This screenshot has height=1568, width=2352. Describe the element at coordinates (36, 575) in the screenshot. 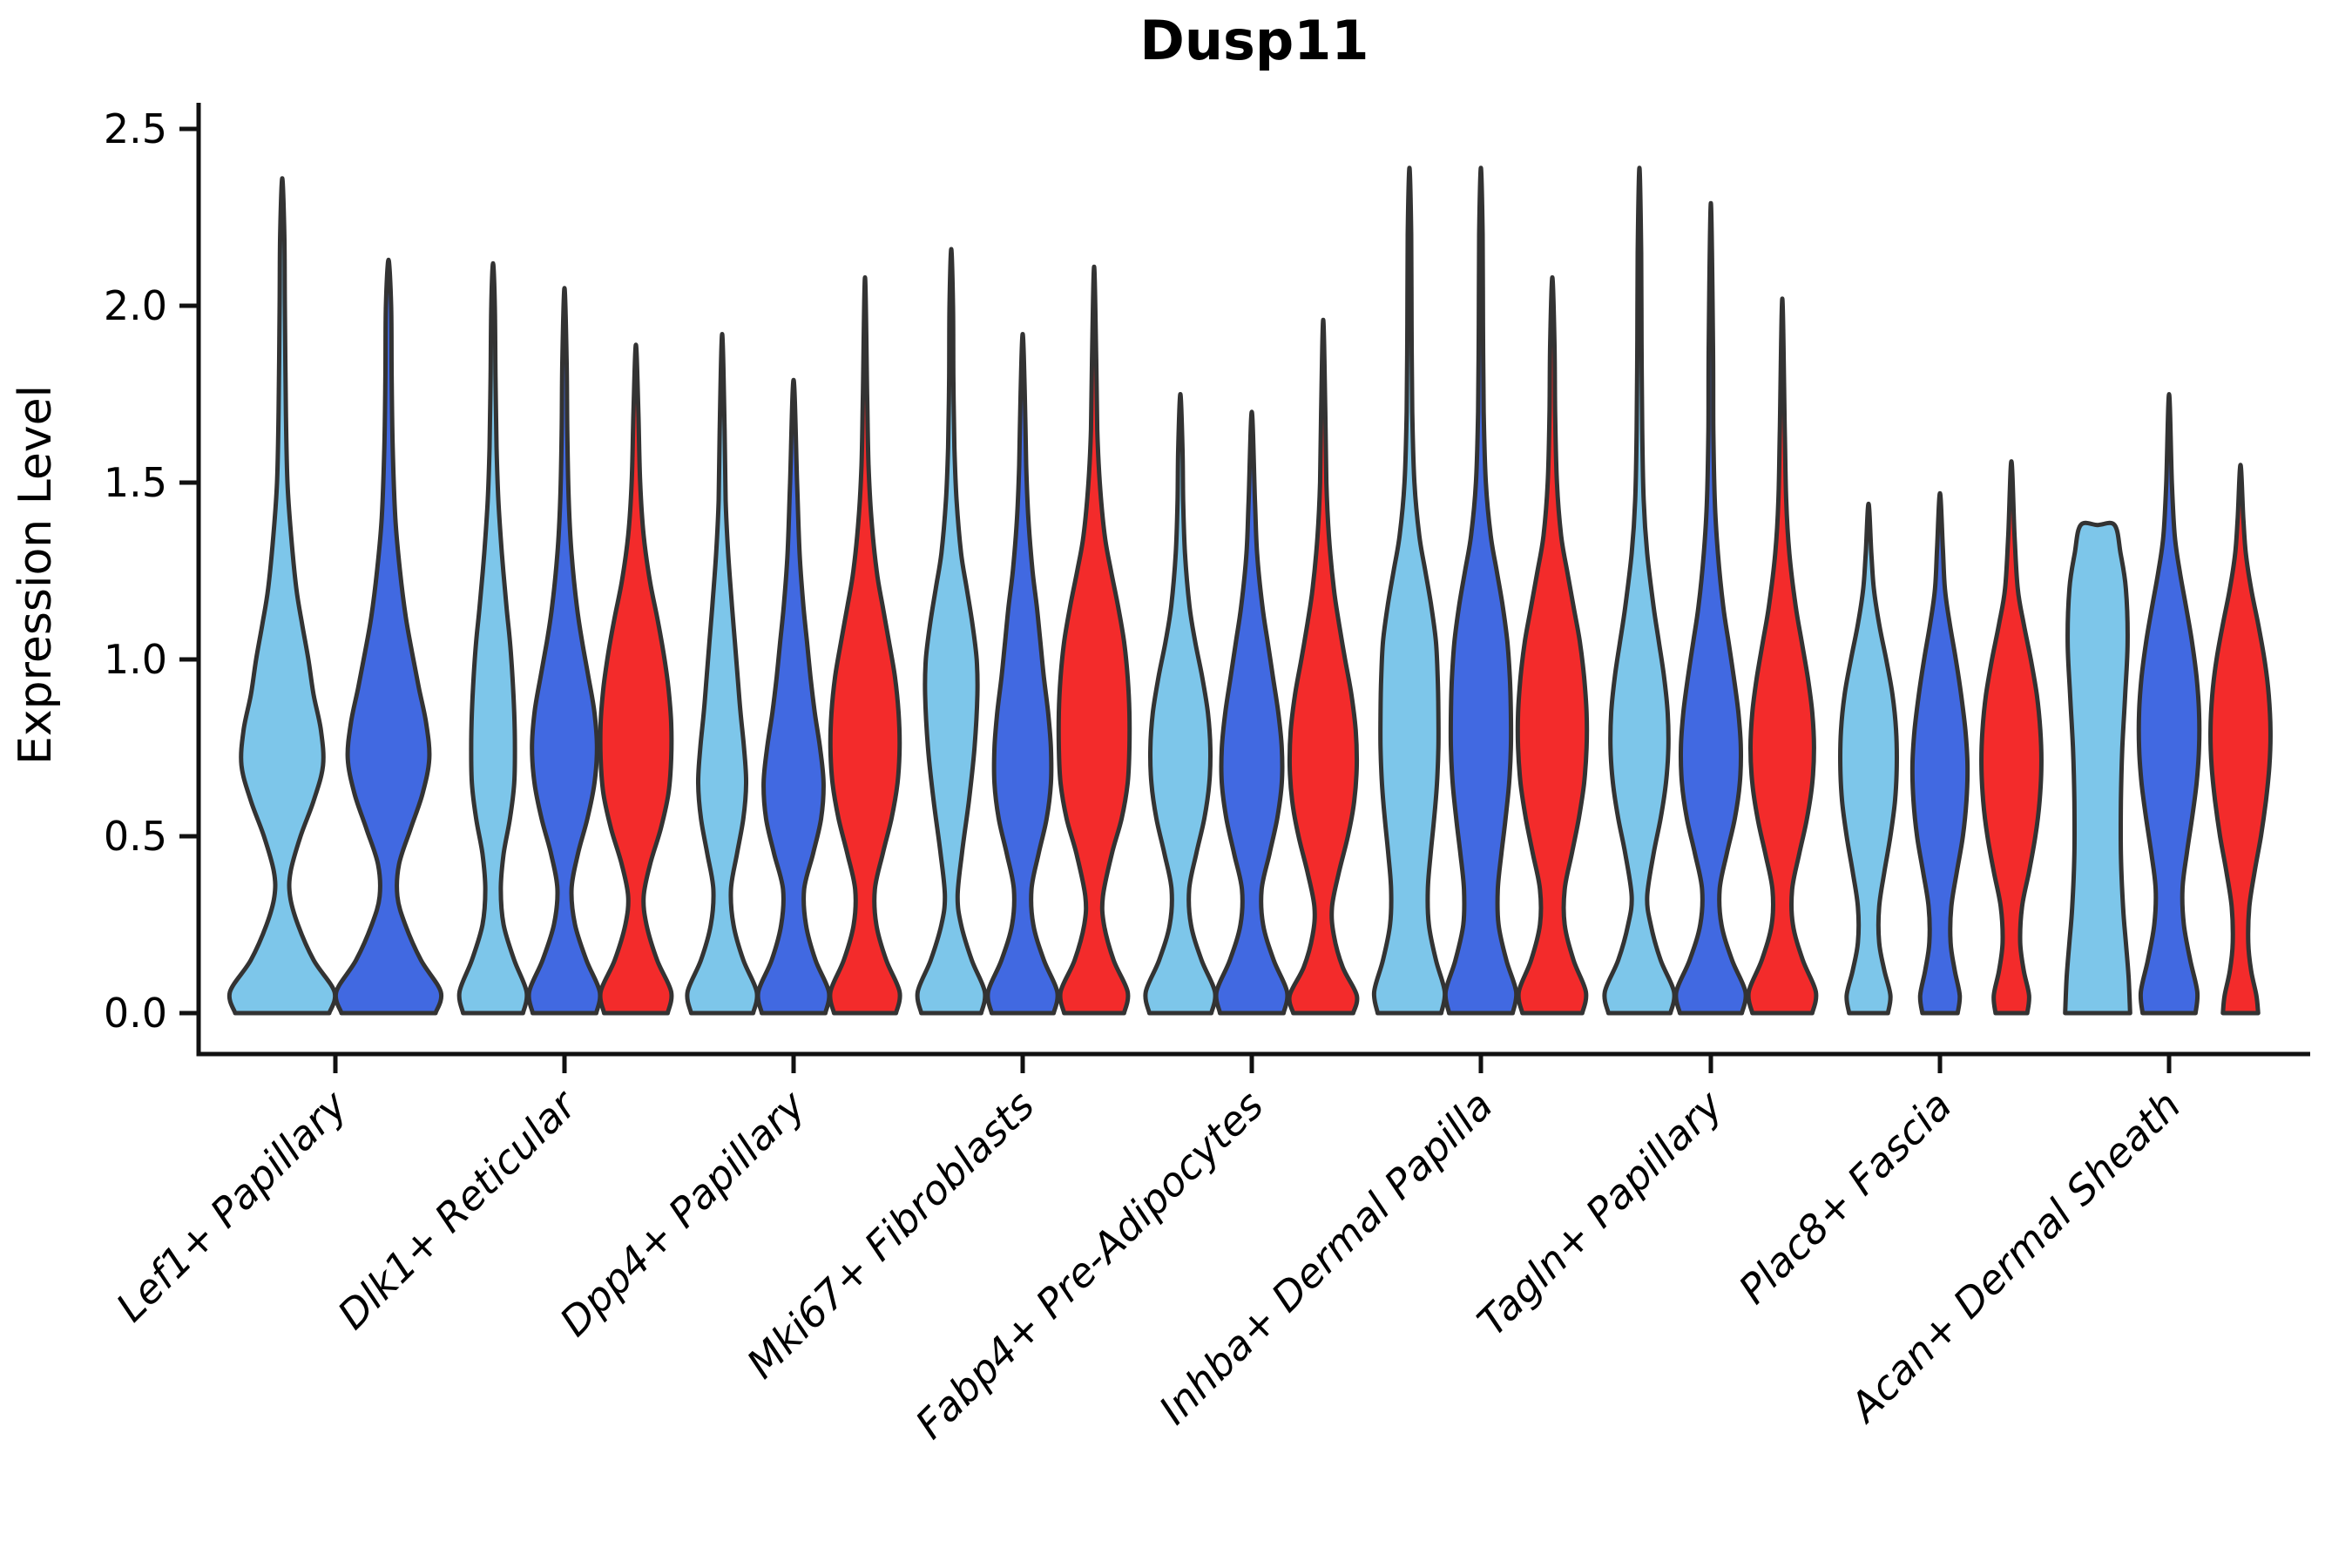

I see `y-axis-label: Expression Level` at that location.